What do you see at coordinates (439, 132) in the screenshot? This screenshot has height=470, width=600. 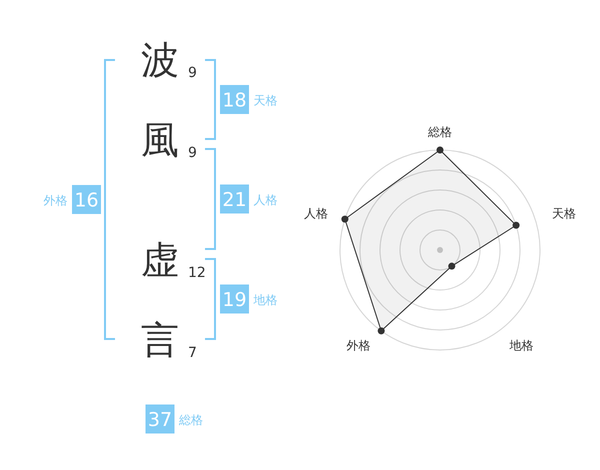 I see `spoke-label: 総格` at bounding box center [439, 132].